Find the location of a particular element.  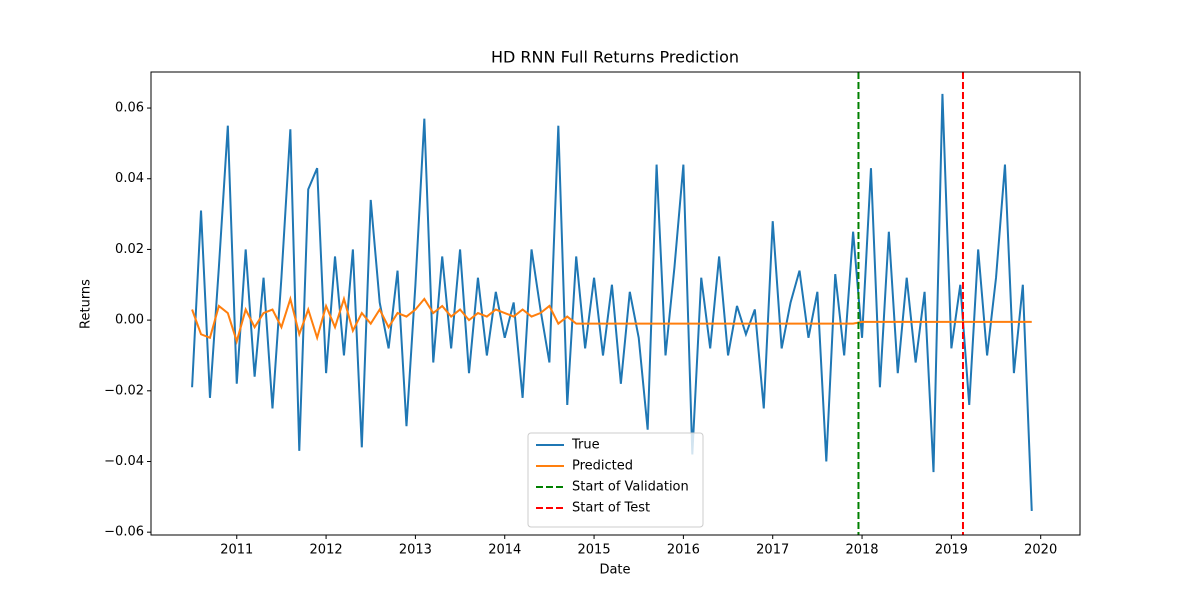

x-tick-label: 2018 is located at coordinates (861, 550).